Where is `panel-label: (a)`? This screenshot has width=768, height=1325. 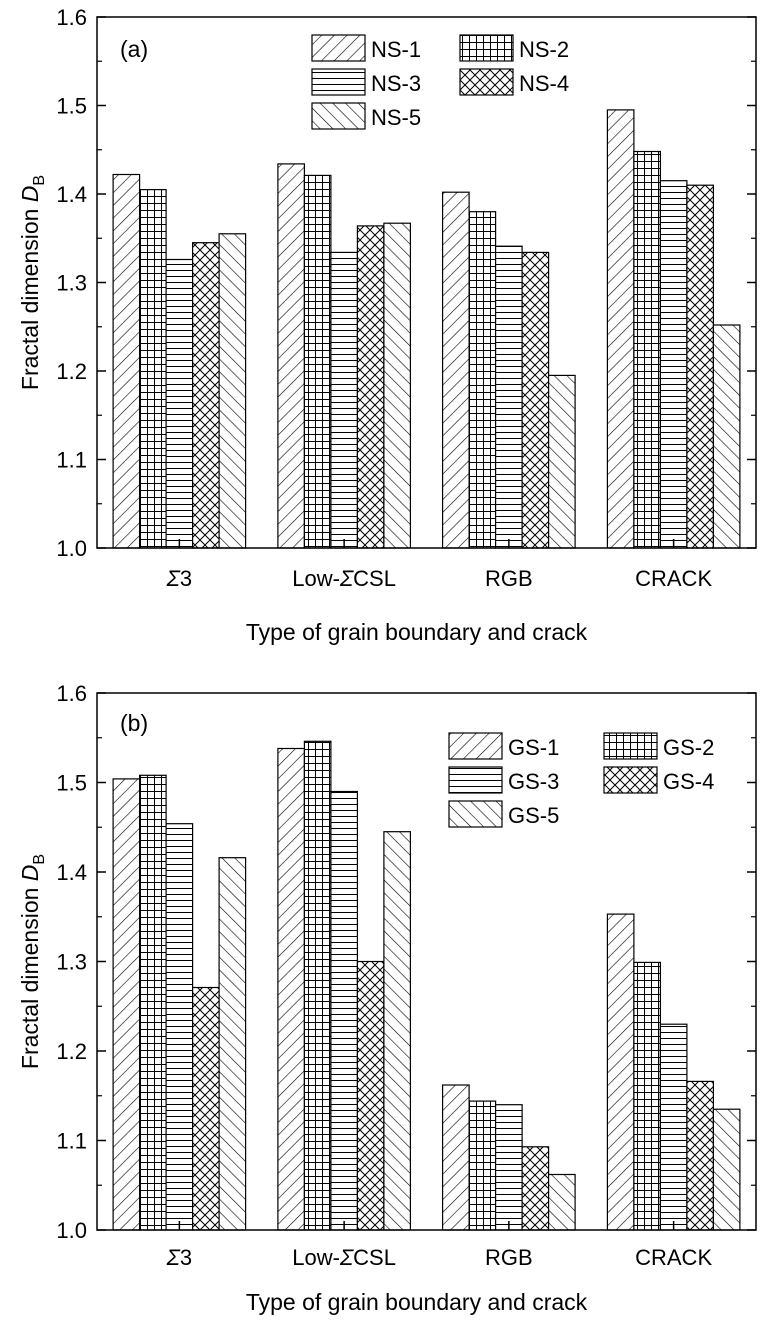 panel-label: (a) is located at coordinates (134, 49).